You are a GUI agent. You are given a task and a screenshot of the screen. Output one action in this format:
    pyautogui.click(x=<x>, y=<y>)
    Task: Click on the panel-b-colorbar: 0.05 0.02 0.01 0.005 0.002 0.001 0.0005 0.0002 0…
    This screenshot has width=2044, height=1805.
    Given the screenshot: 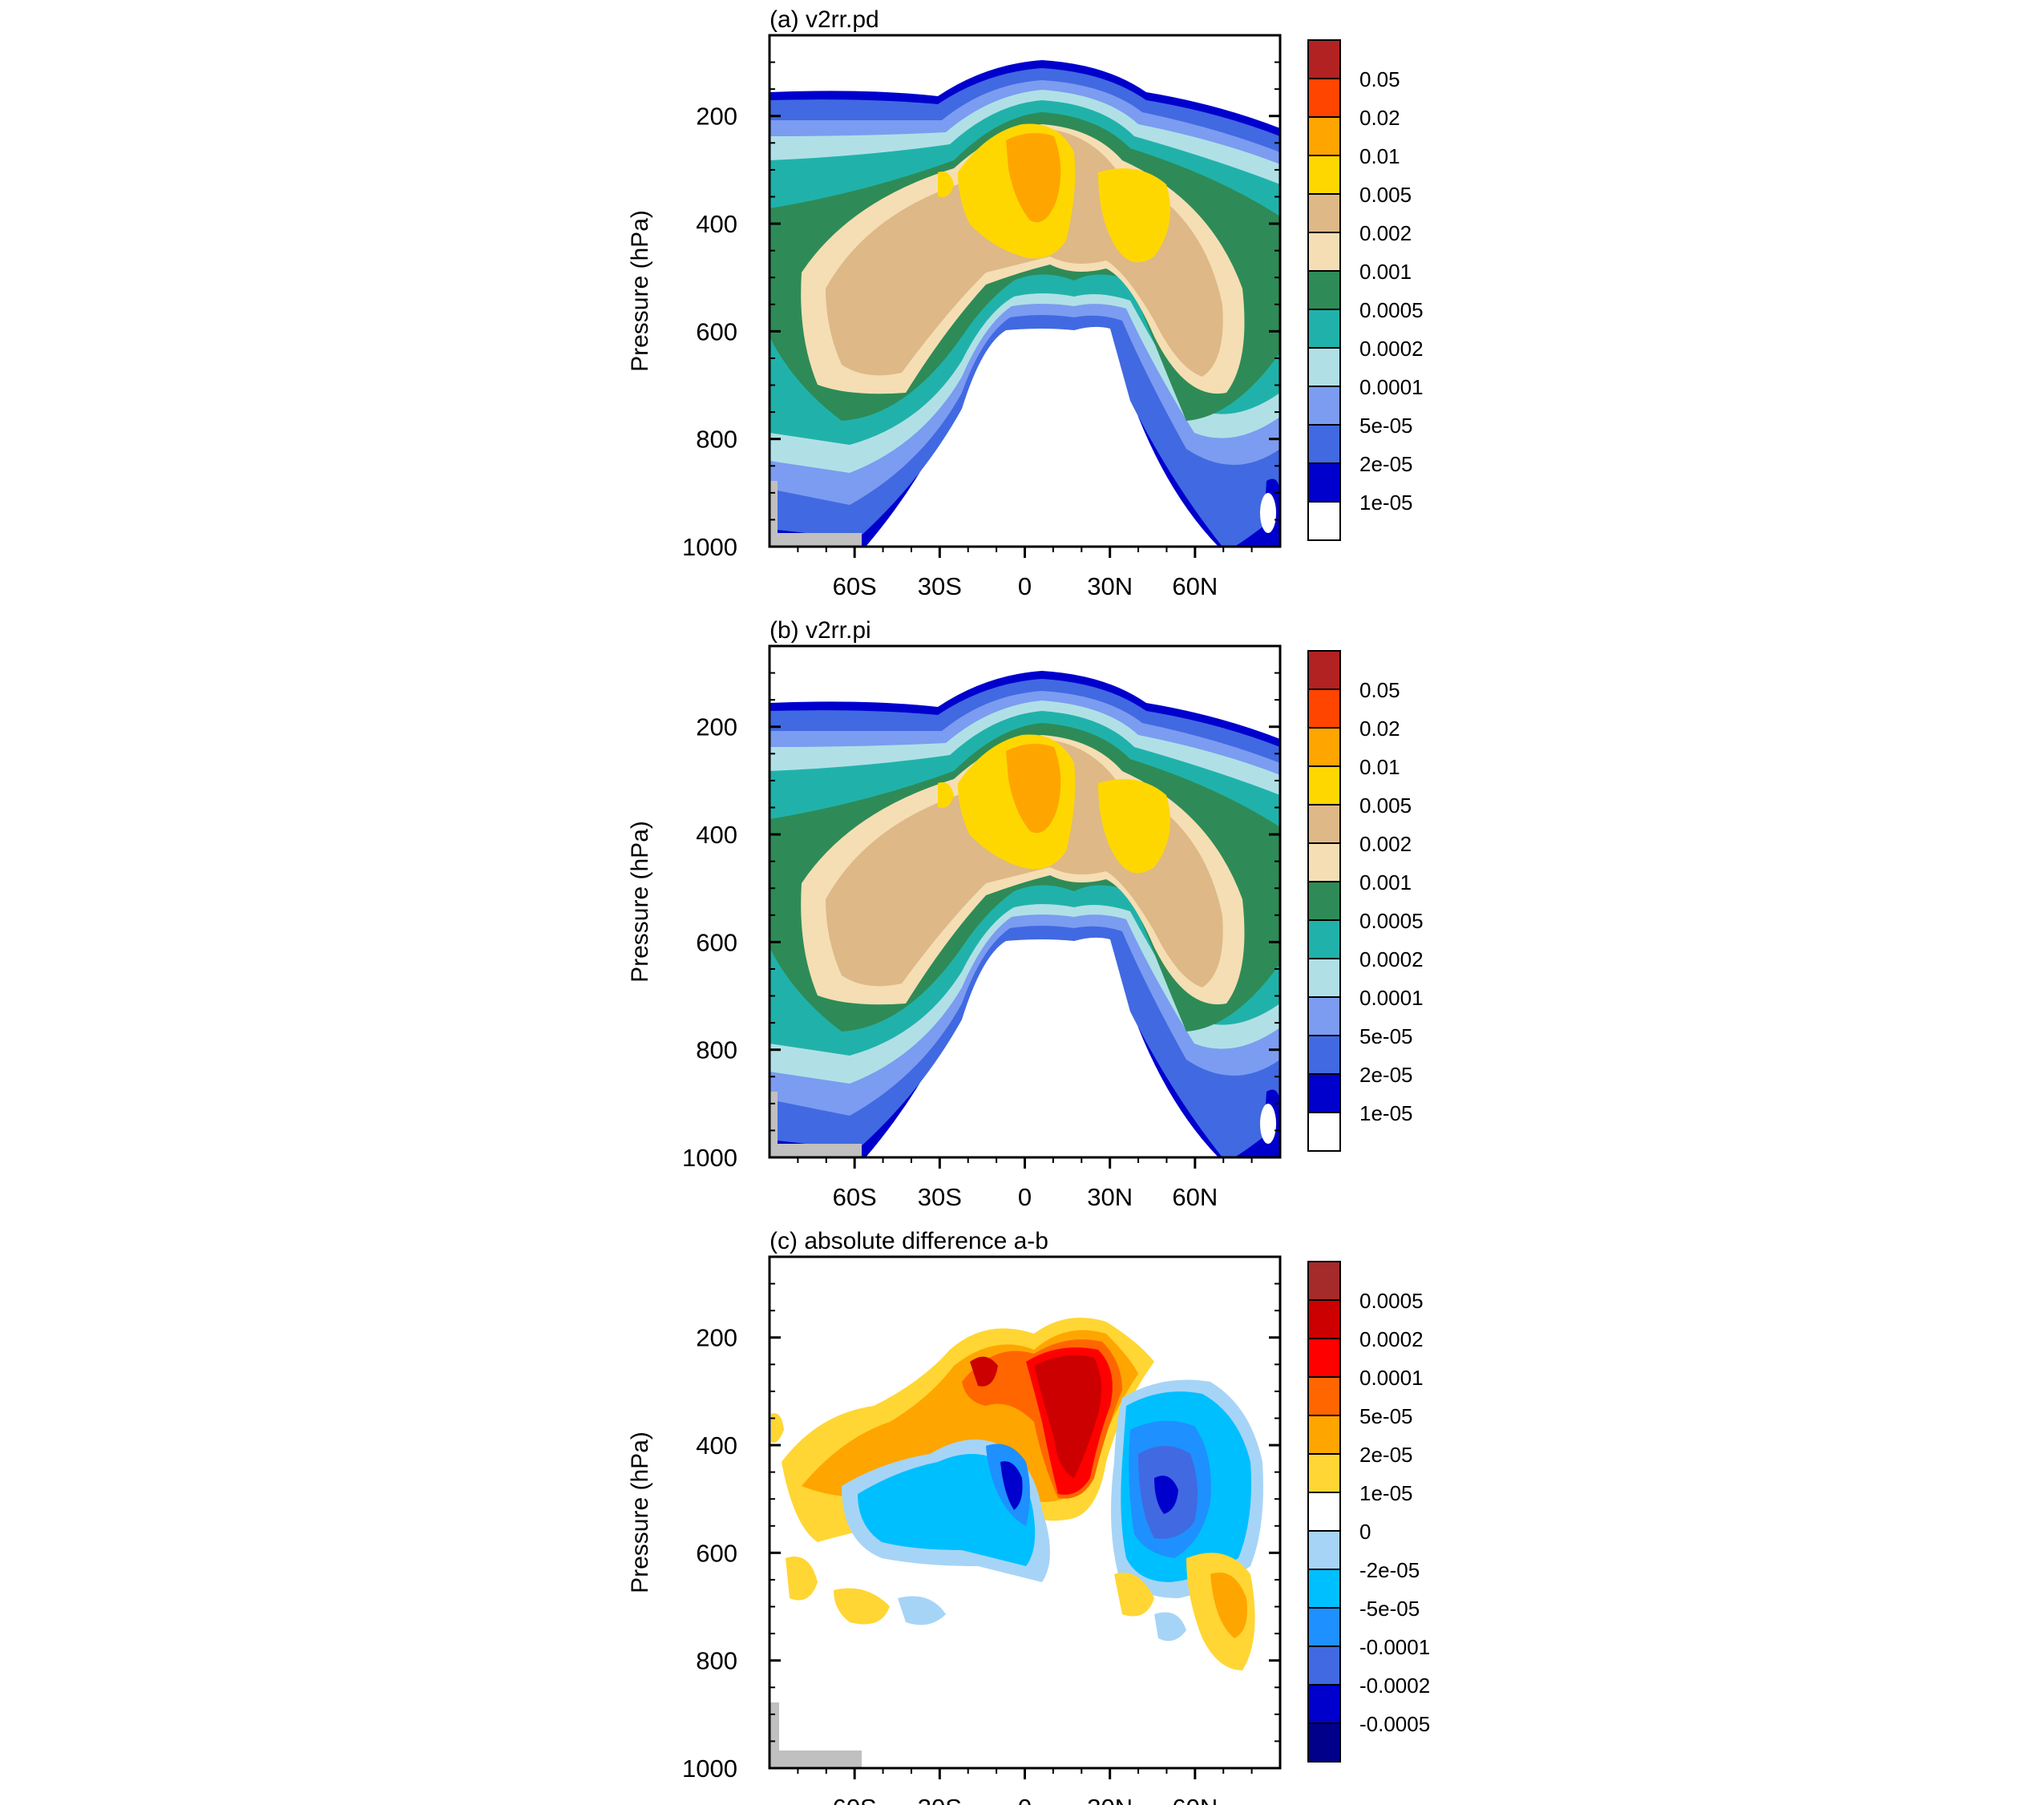 What is the action you would take?
    pyautogui.click(x=1365, y=901)
    